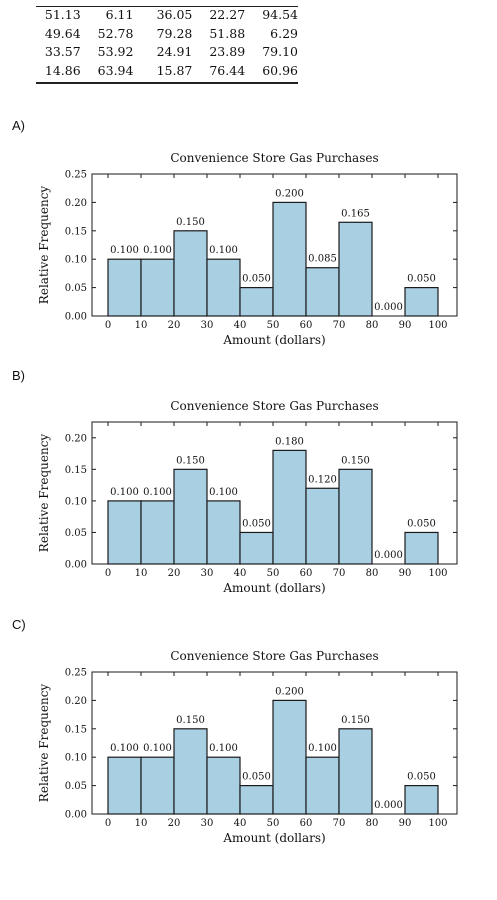 Image resolution: width=497 pixels, height=900 pixels. What do you see at coordinates (174, 14) in the screenshot?
I see `table-cell: 36.05` at bounding box center [174, 14].